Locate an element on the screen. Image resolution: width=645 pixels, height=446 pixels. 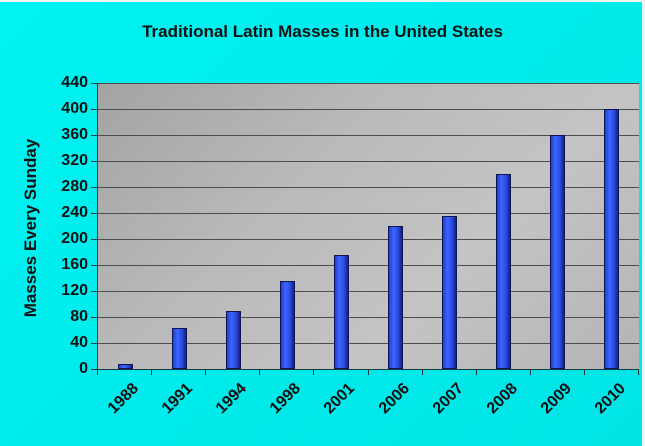
x-tick-label: 2010 is located at coordinates (610, 399).